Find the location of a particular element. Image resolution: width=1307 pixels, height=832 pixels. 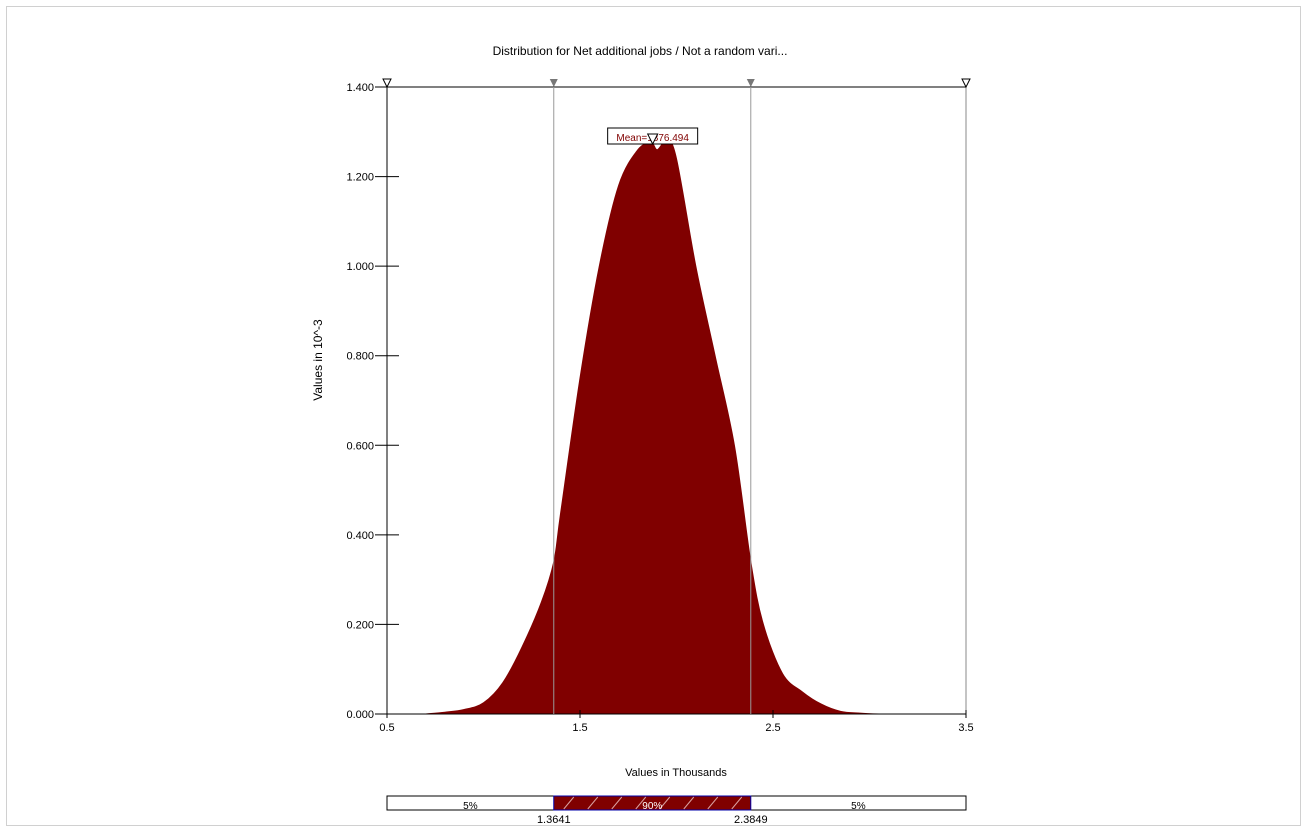

y-axis-label: Values in 10^-3 is located at coordinates (318, 360).